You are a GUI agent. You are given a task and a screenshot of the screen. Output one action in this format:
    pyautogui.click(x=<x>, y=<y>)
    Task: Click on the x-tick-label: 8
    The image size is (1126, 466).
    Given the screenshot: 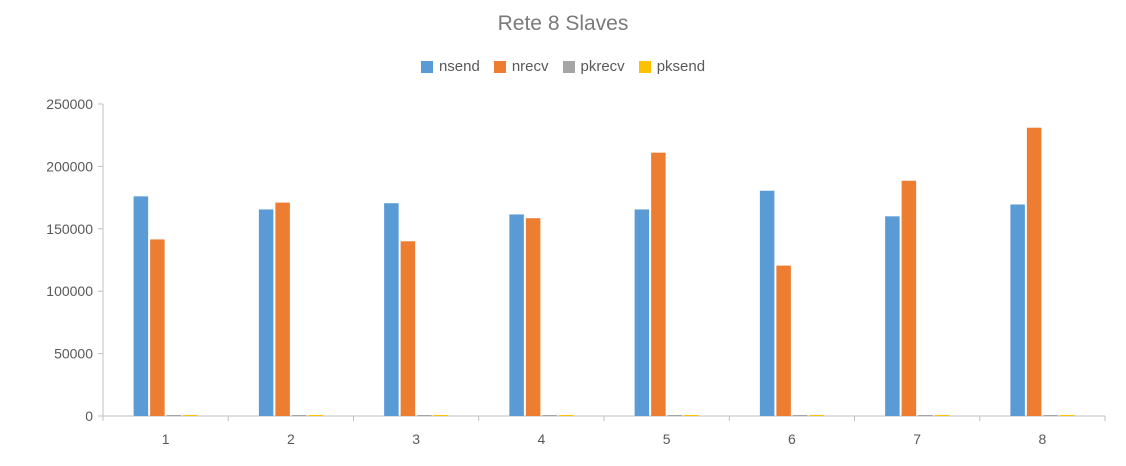 What is the action you would take?
    pyautogui.click(x=1042, y=439)
    